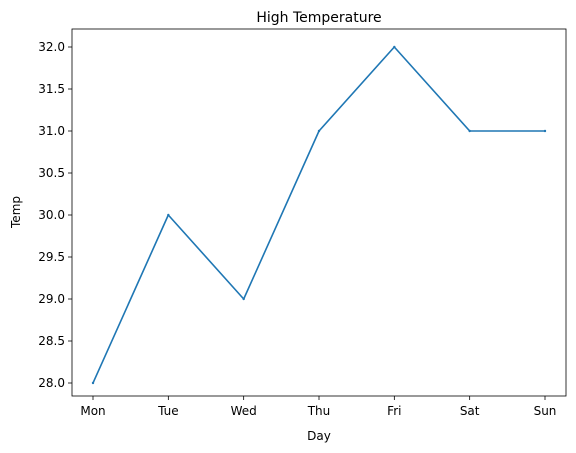  Describe the element at coordinates (168, 411) in the screenshot. I see `x-tick-label: Tue` at that location.